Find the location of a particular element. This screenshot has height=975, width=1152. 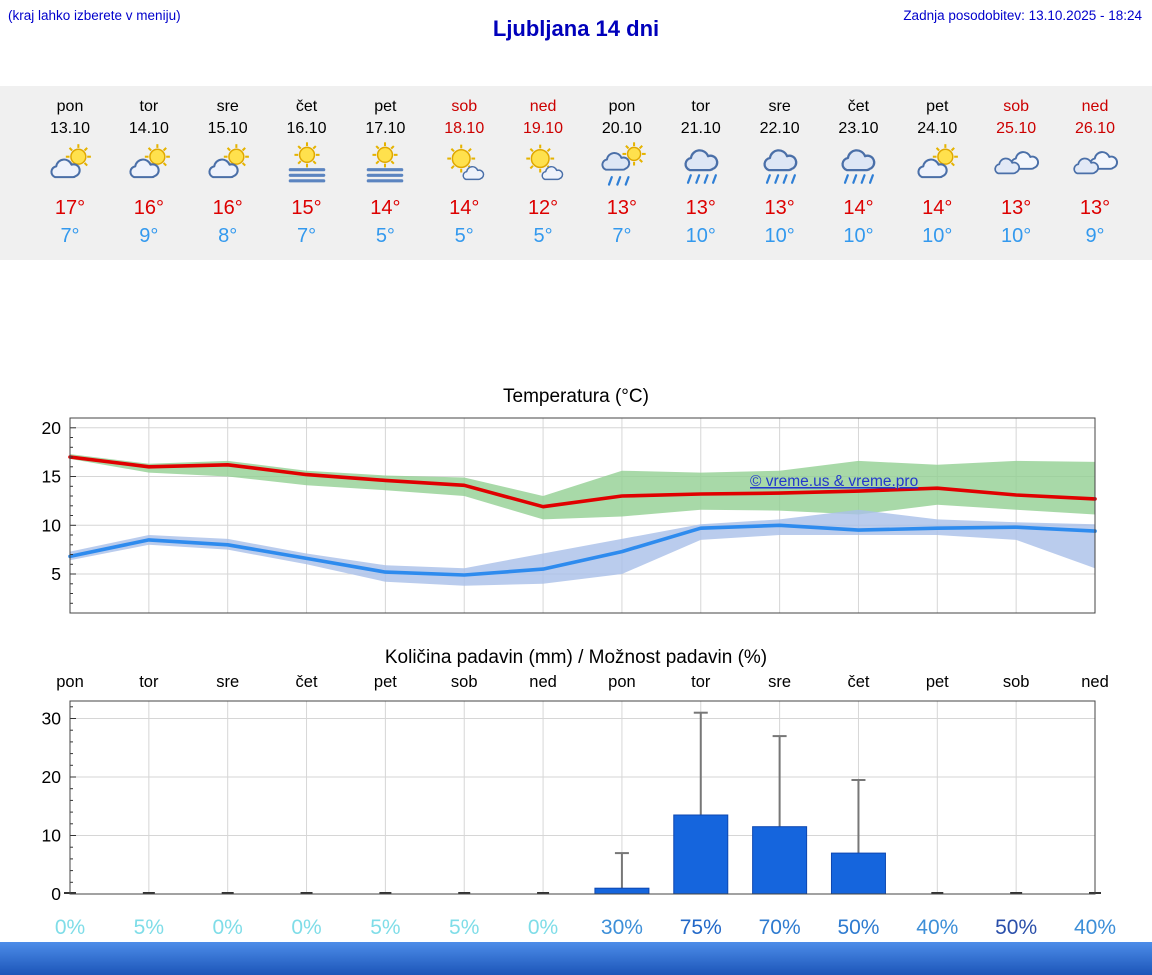

sun-rain-icon is located at coordinates (623, 164).